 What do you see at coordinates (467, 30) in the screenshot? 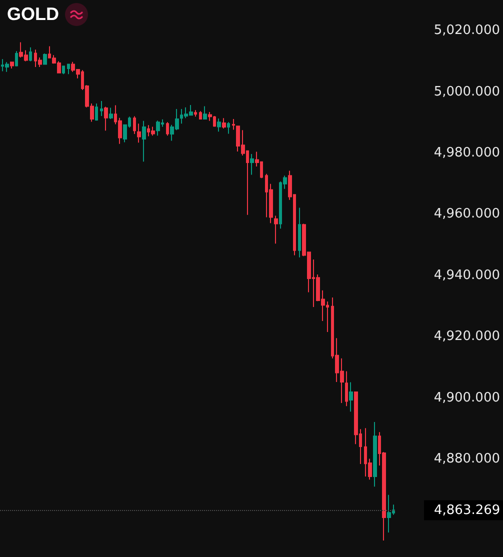
I see `y-tick-label: 5,020.000` at bounding box center [467, 30].